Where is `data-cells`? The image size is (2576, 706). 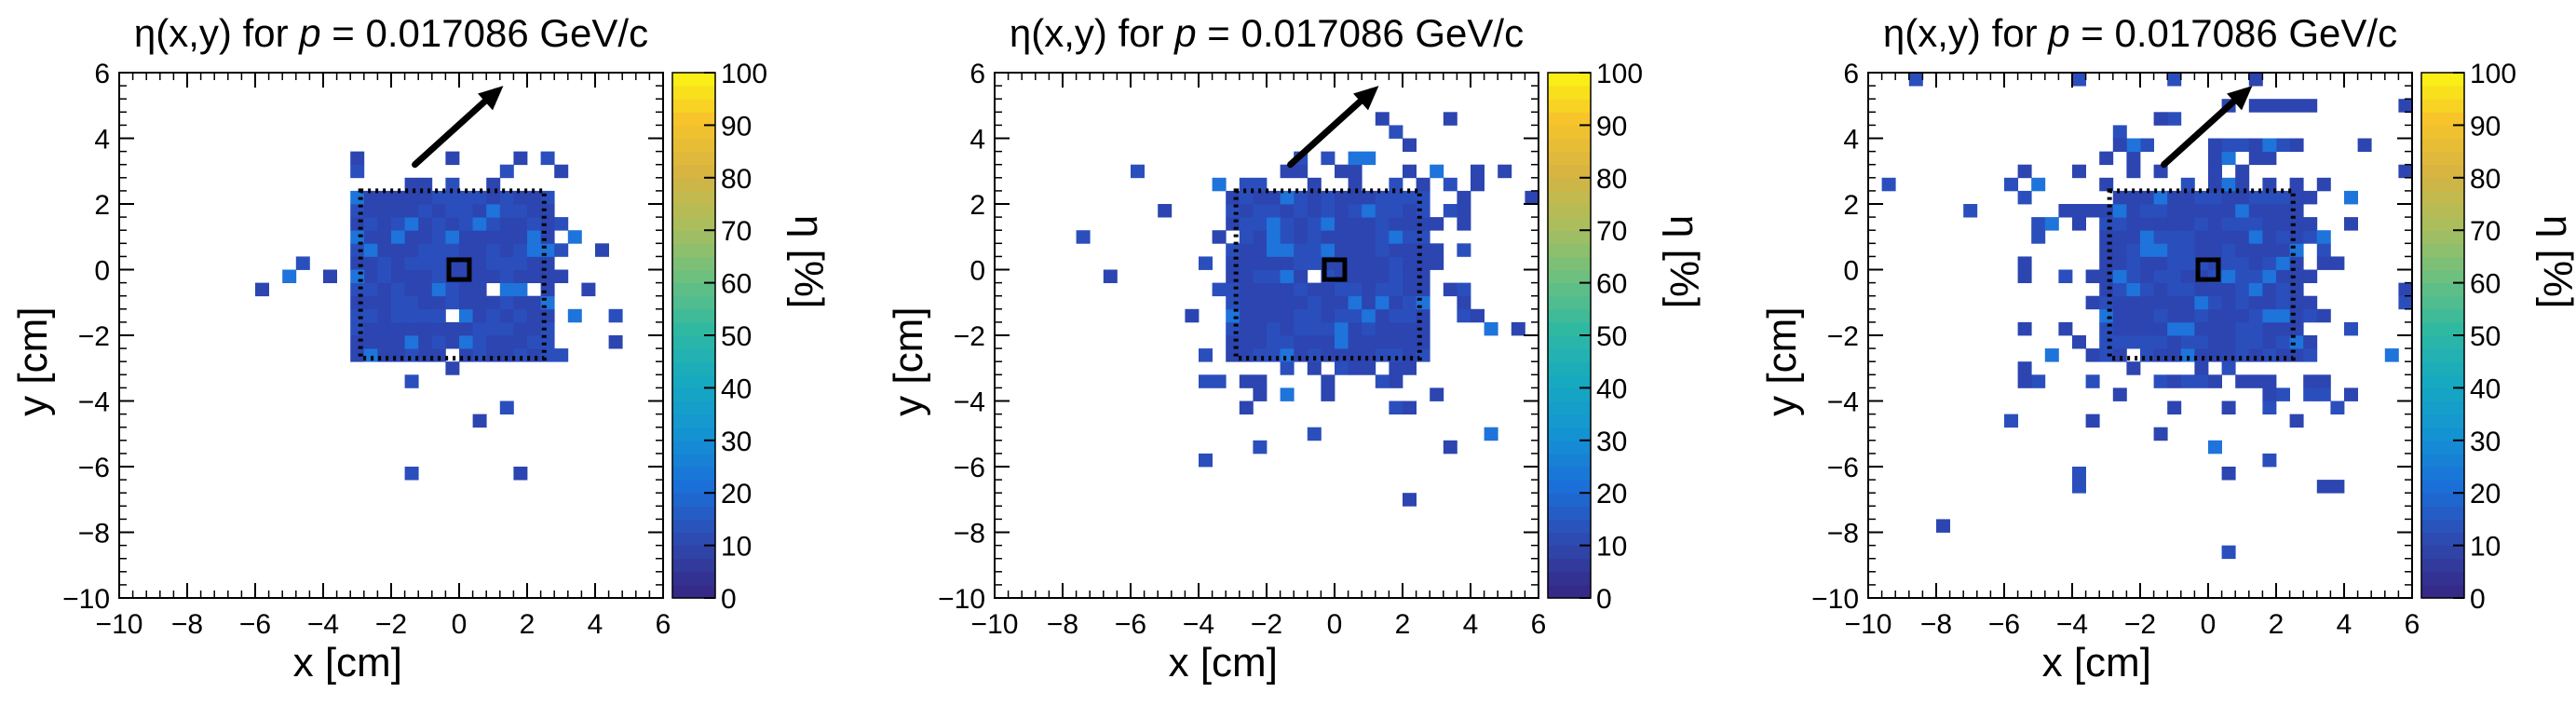 data-cells is located at coordinates (2147, 316).